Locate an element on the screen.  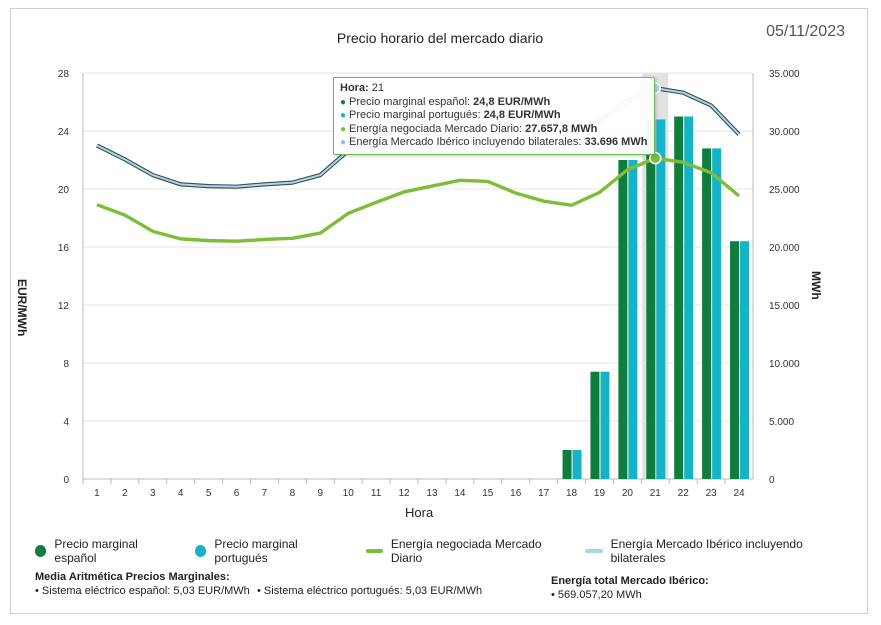
x-tick-label: 16 is located at coordinates (516, 493).